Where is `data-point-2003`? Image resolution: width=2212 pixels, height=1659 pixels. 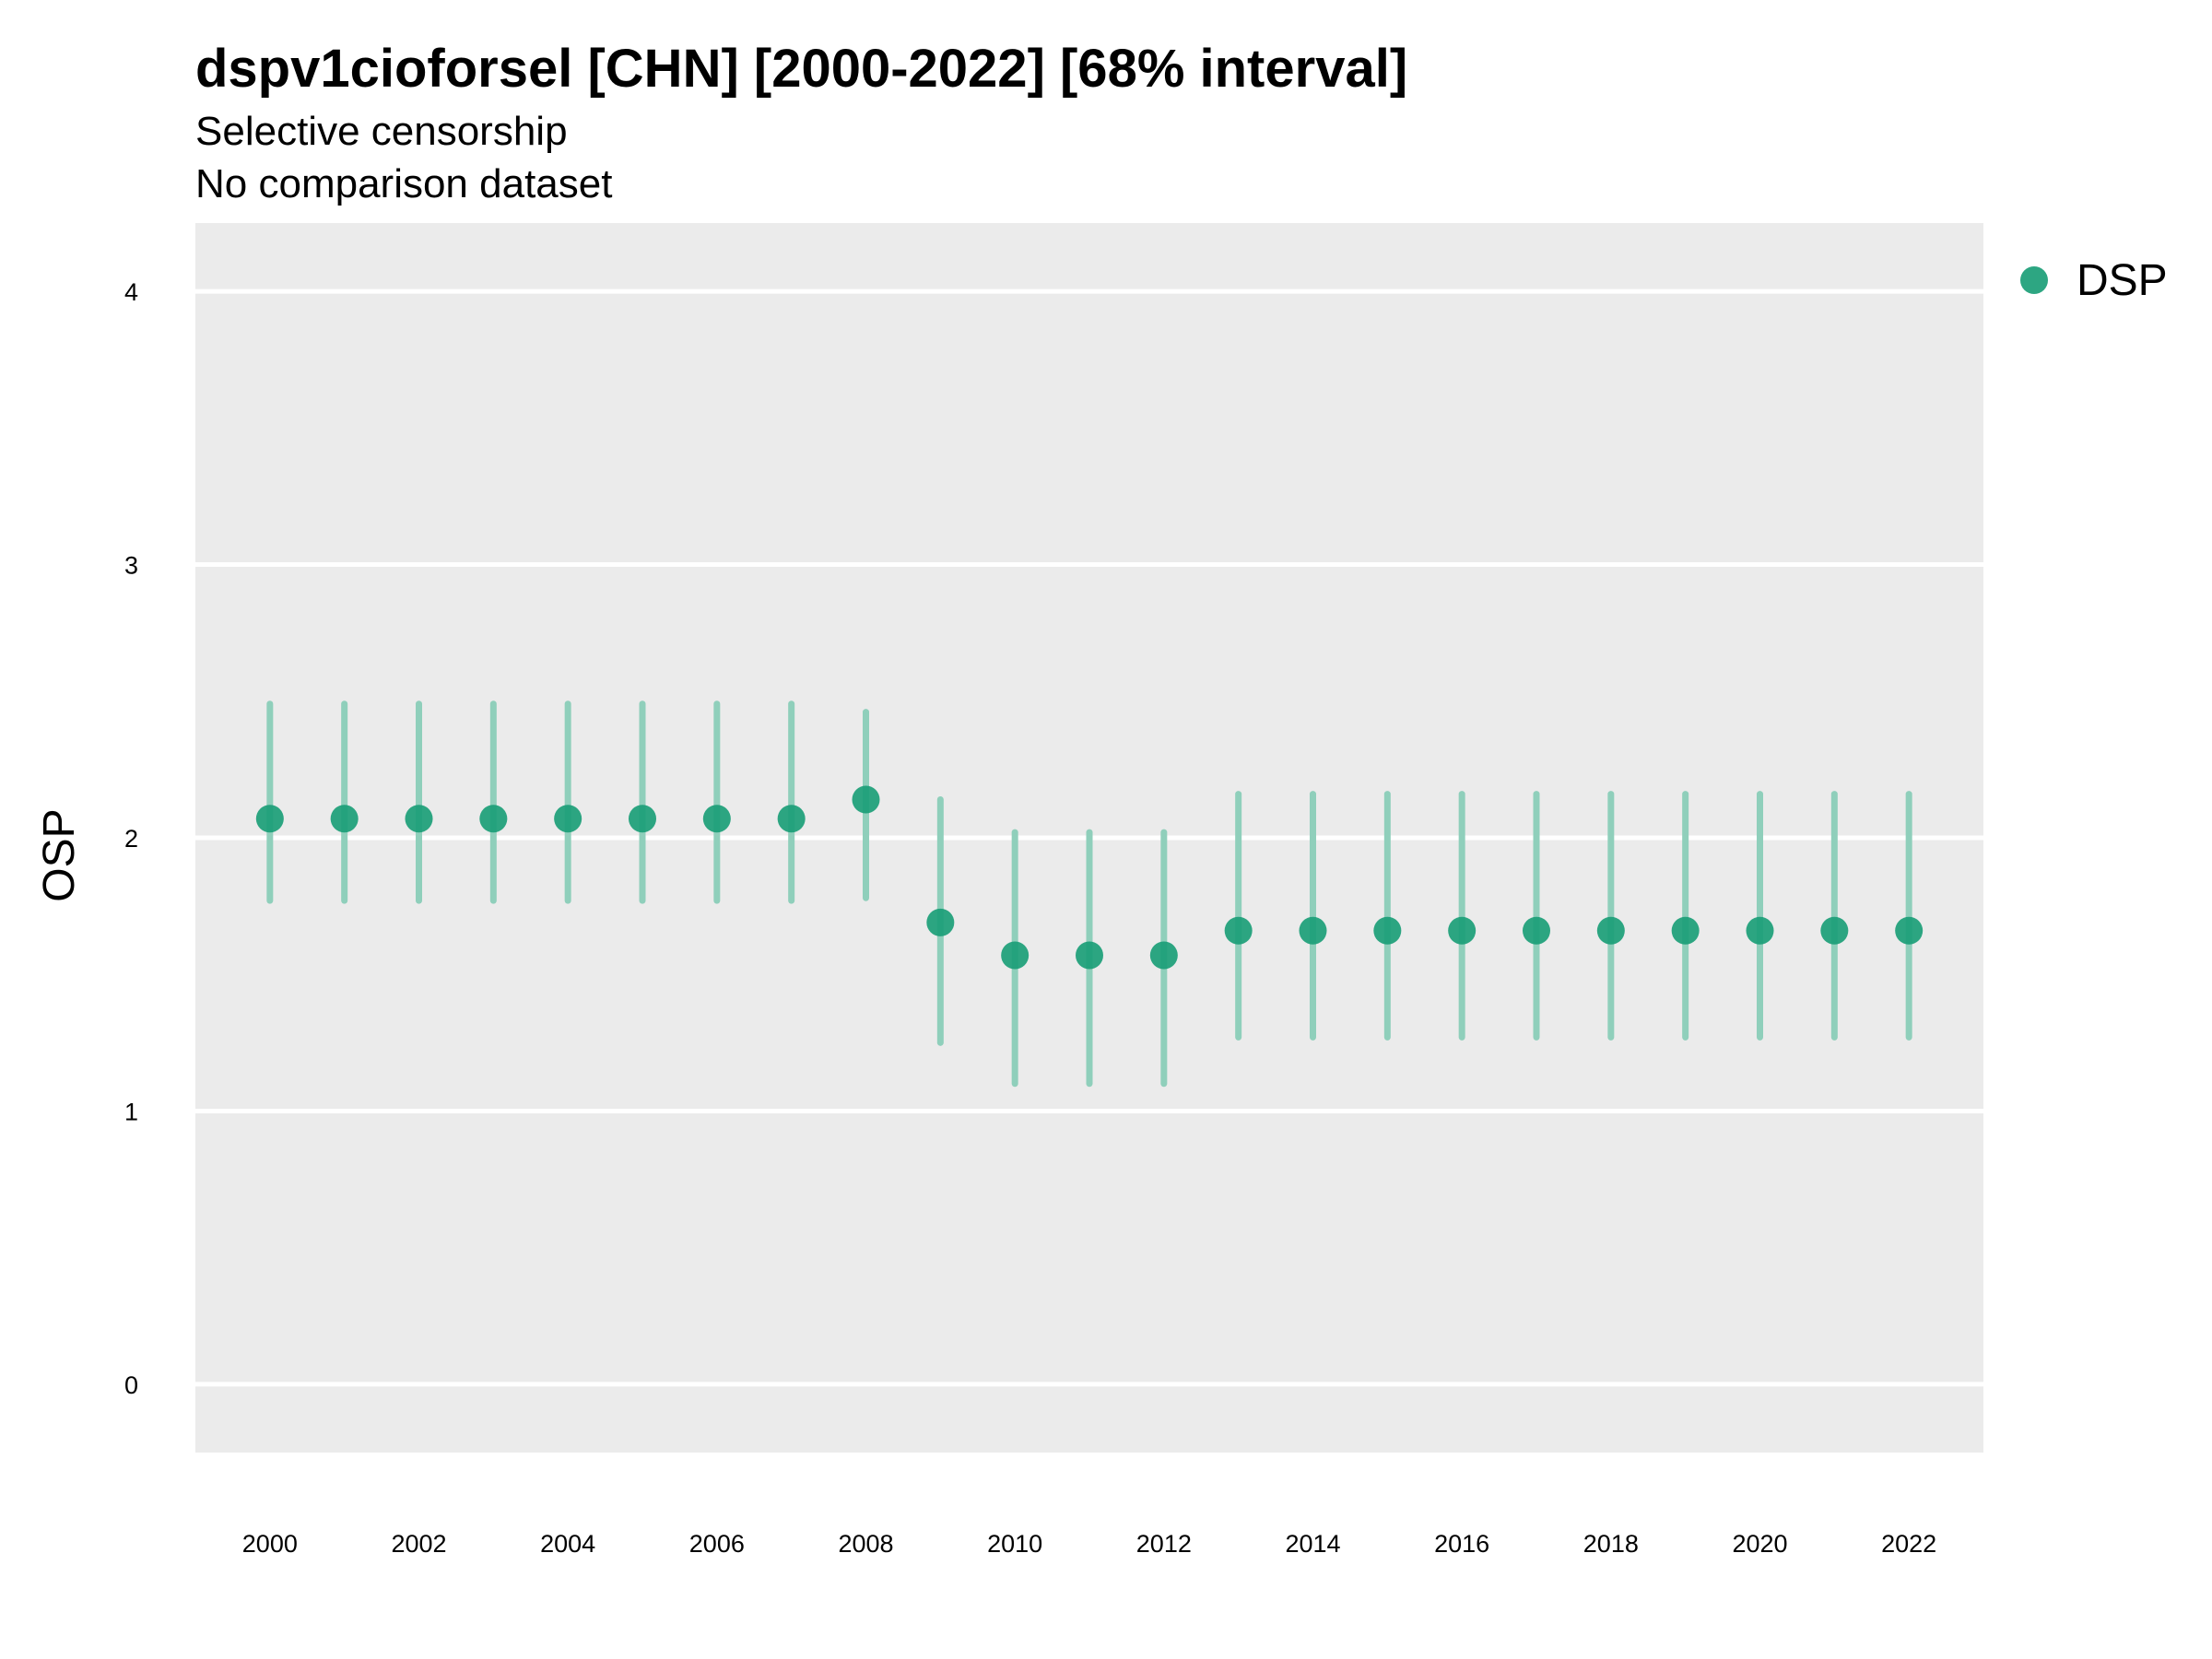
data-point-2003 is located at coordinates (493, 819).